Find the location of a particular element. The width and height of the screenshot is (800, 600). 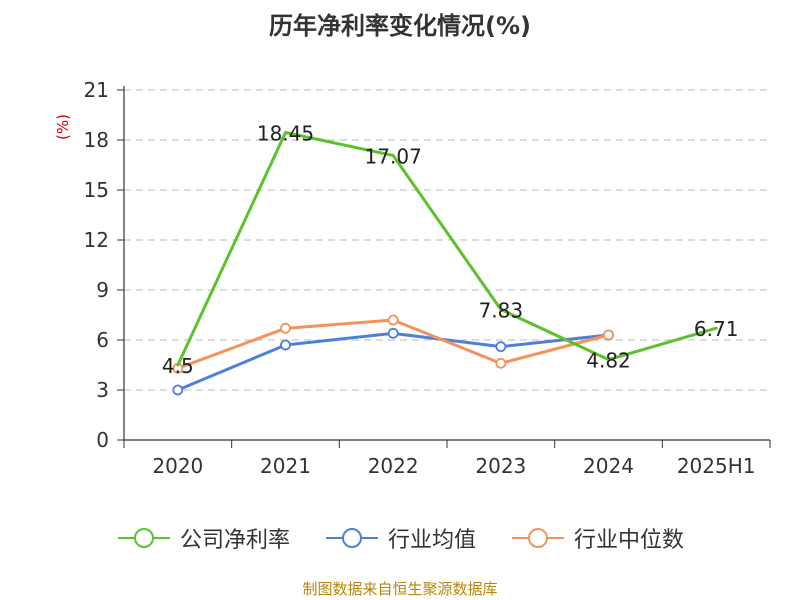

legend-symbol-industry-median is located at coordinates (538, 538).